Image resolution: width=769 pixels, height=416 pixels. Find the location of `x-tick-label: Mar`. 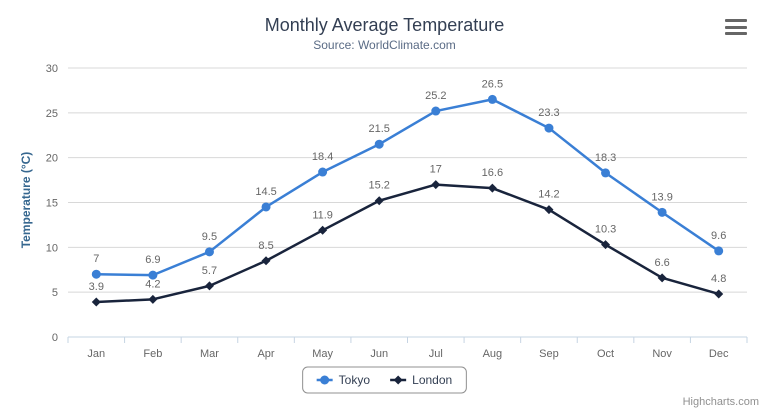

x-tick-label: Mar is located at coordinates (209, 354).